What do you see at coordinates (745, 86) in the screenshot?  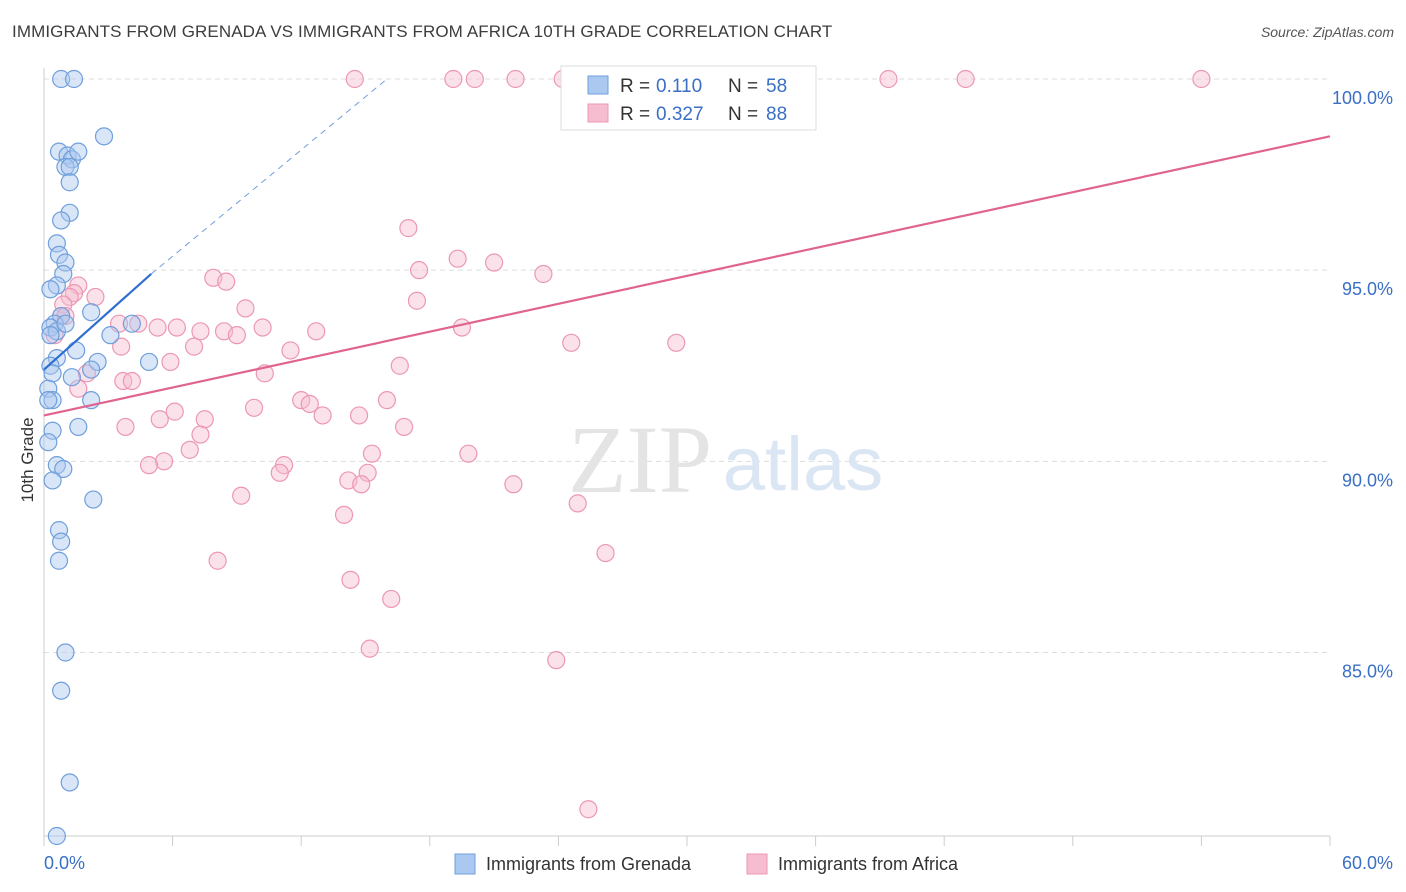 I see `stats-blue-n-label: N =` at bounding box center [745, 86].